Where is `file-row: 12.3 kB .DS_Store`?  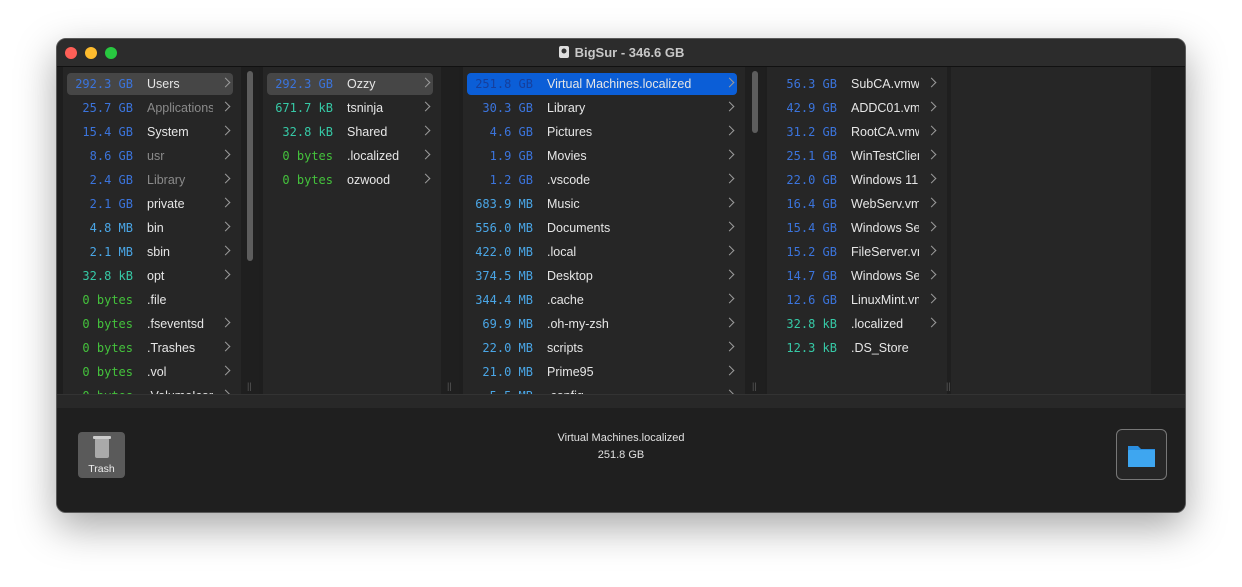
file-row: 12.3 kB .DS_Store is located at coordinates (855, 348).